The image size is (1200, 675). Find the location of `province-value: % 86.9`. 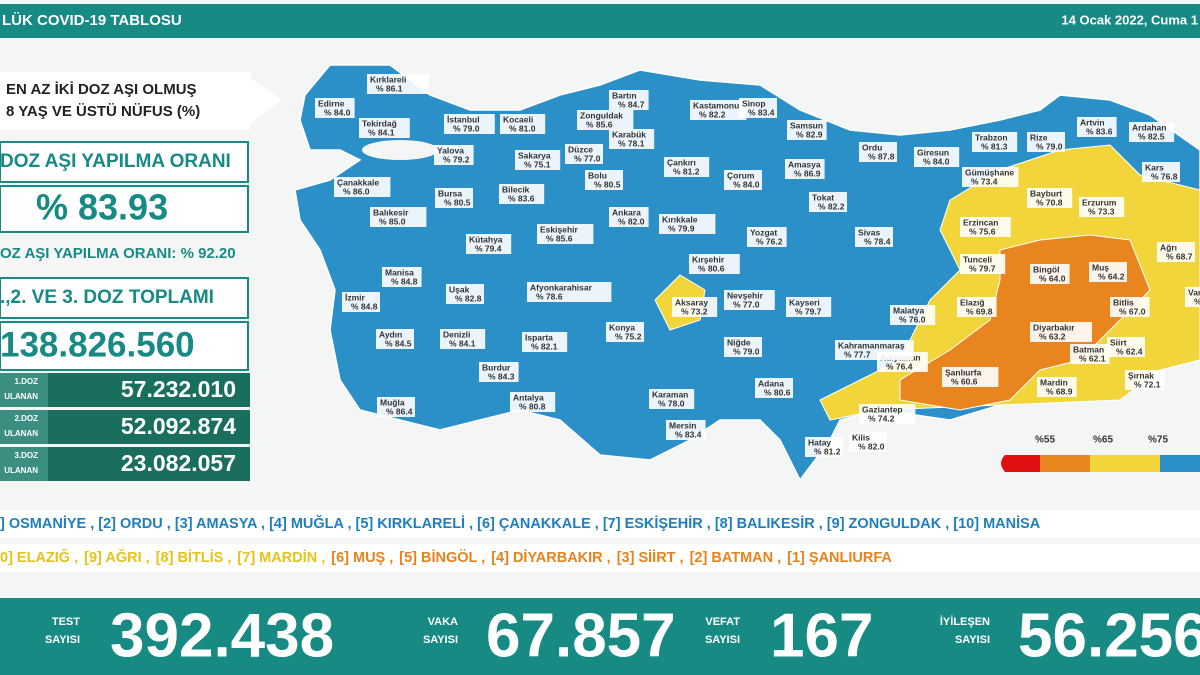

province-value: % 86.9 is located at coordinates (807, 173).